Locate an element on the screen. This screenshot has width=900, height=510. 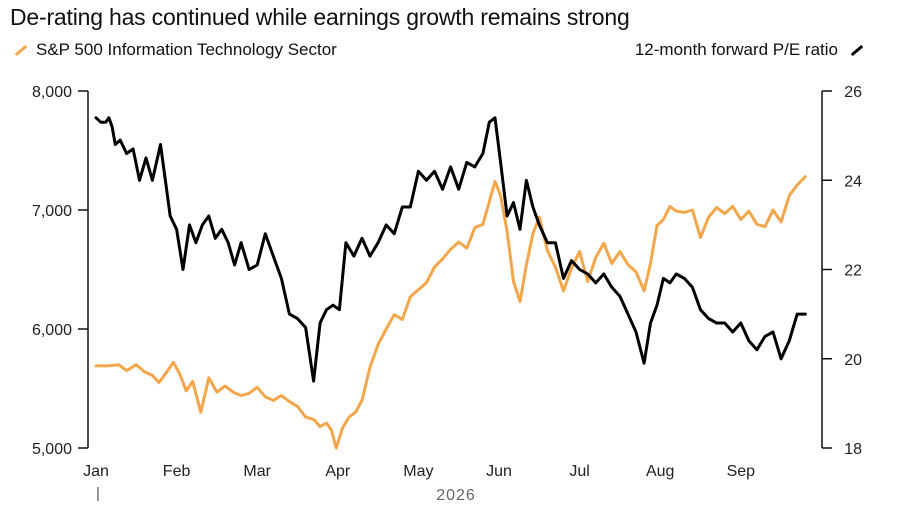
x-axis-tick-label: May is located at coordinates (418, 471).